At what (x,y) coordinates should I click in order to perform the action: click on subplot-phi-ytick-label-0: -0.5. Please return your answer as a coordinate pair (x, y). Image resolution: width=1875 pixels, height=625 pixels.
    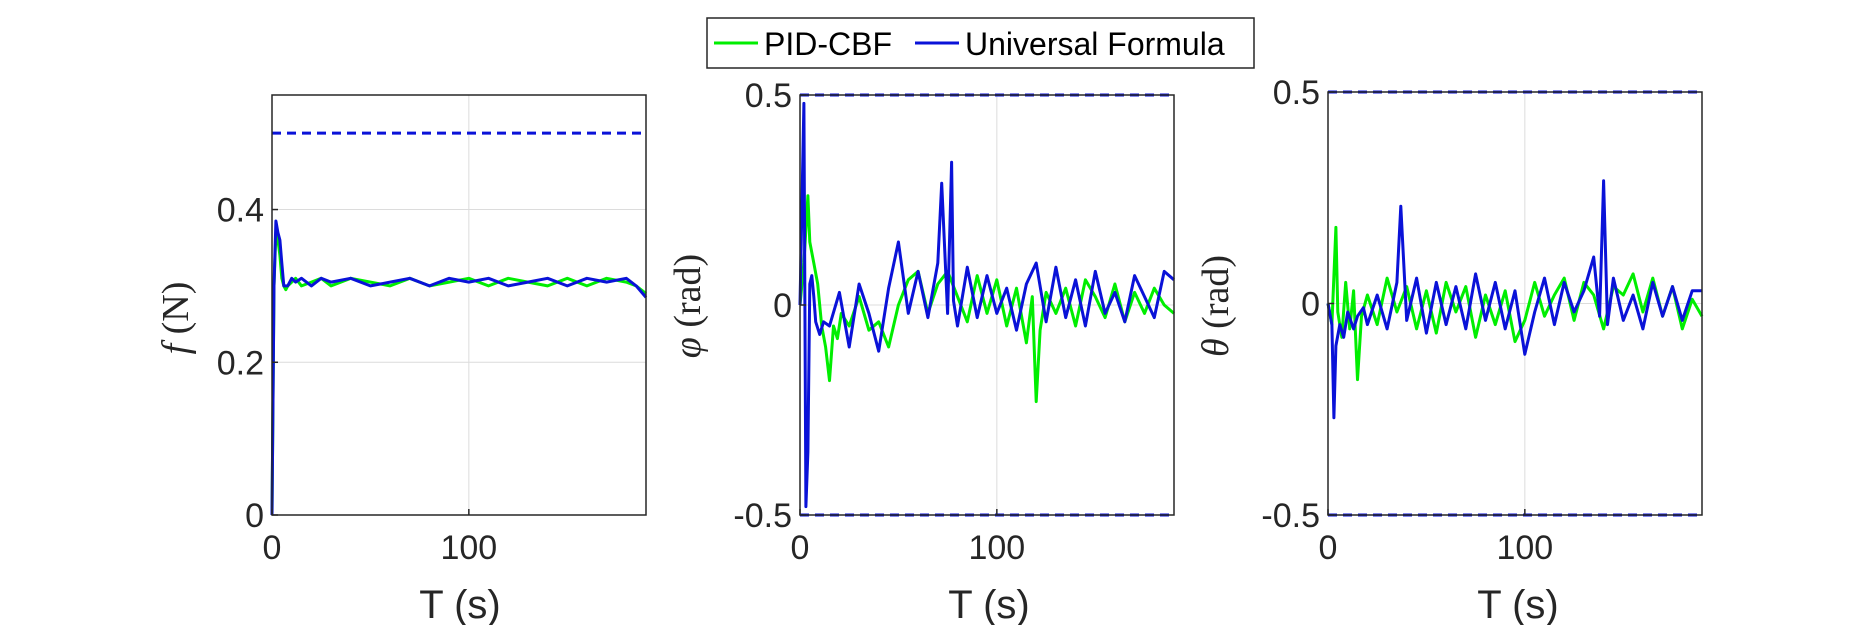
    Looking at the image, I should click on (762, 516).